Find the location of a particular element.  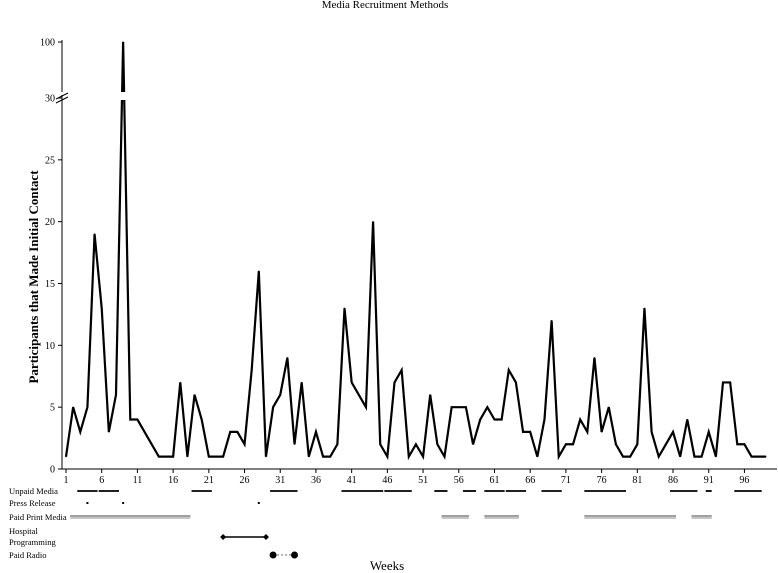

method-label-line: Paid Print Media is located at coordinates (38, 517).